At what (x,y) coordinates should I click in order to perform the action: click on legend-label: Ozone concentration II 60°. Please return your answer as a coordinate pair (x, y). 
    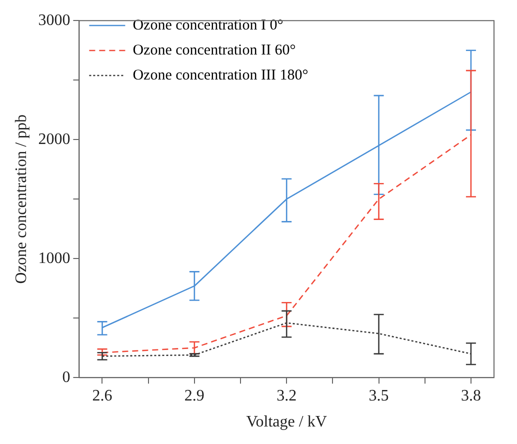
    Looking at the image, I should click on (214, 50).